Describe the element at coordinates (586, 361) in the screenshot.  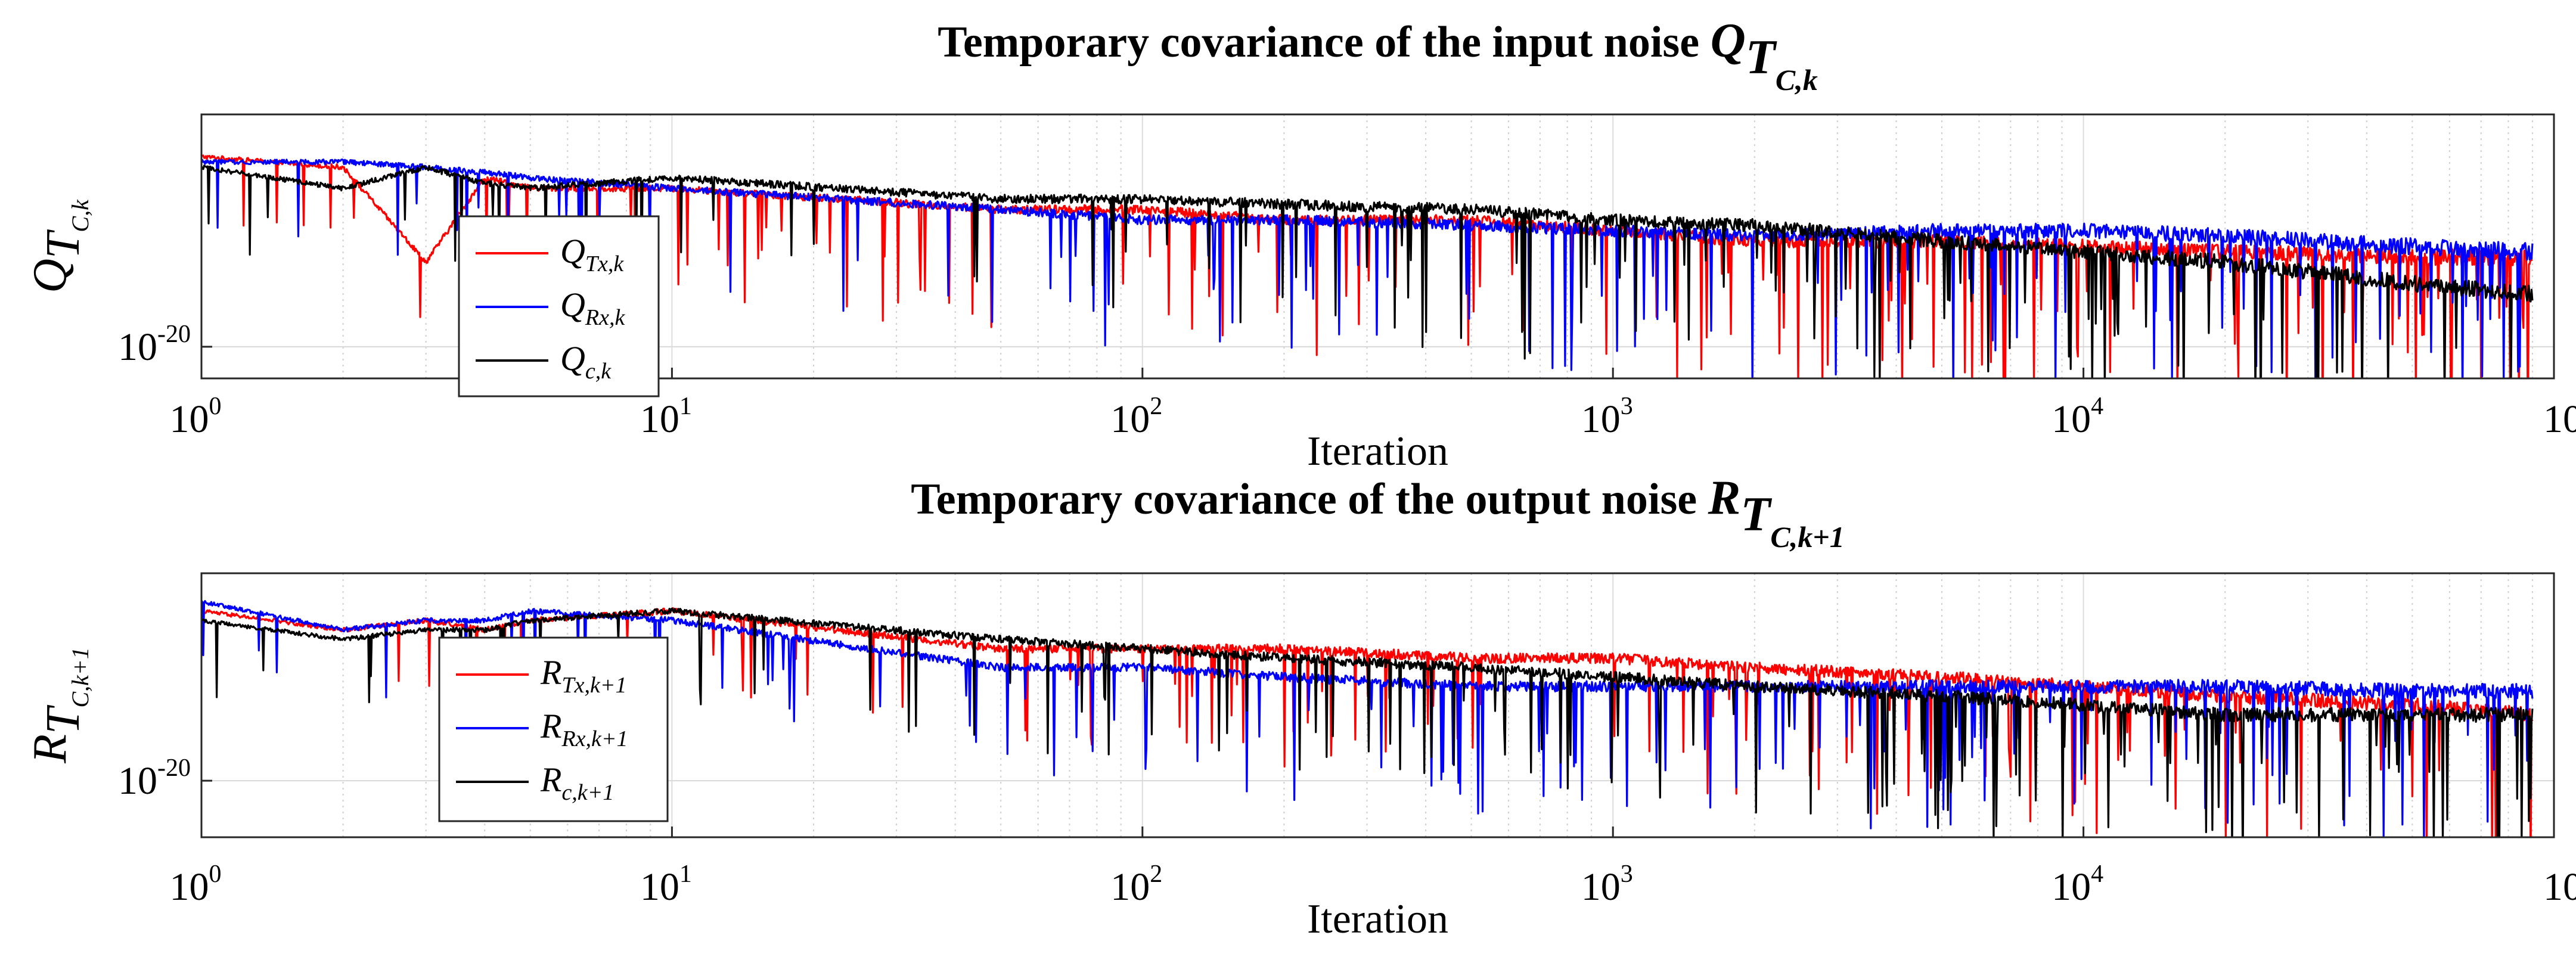
I see `legend-label-q-c: Qc,k` at that location.